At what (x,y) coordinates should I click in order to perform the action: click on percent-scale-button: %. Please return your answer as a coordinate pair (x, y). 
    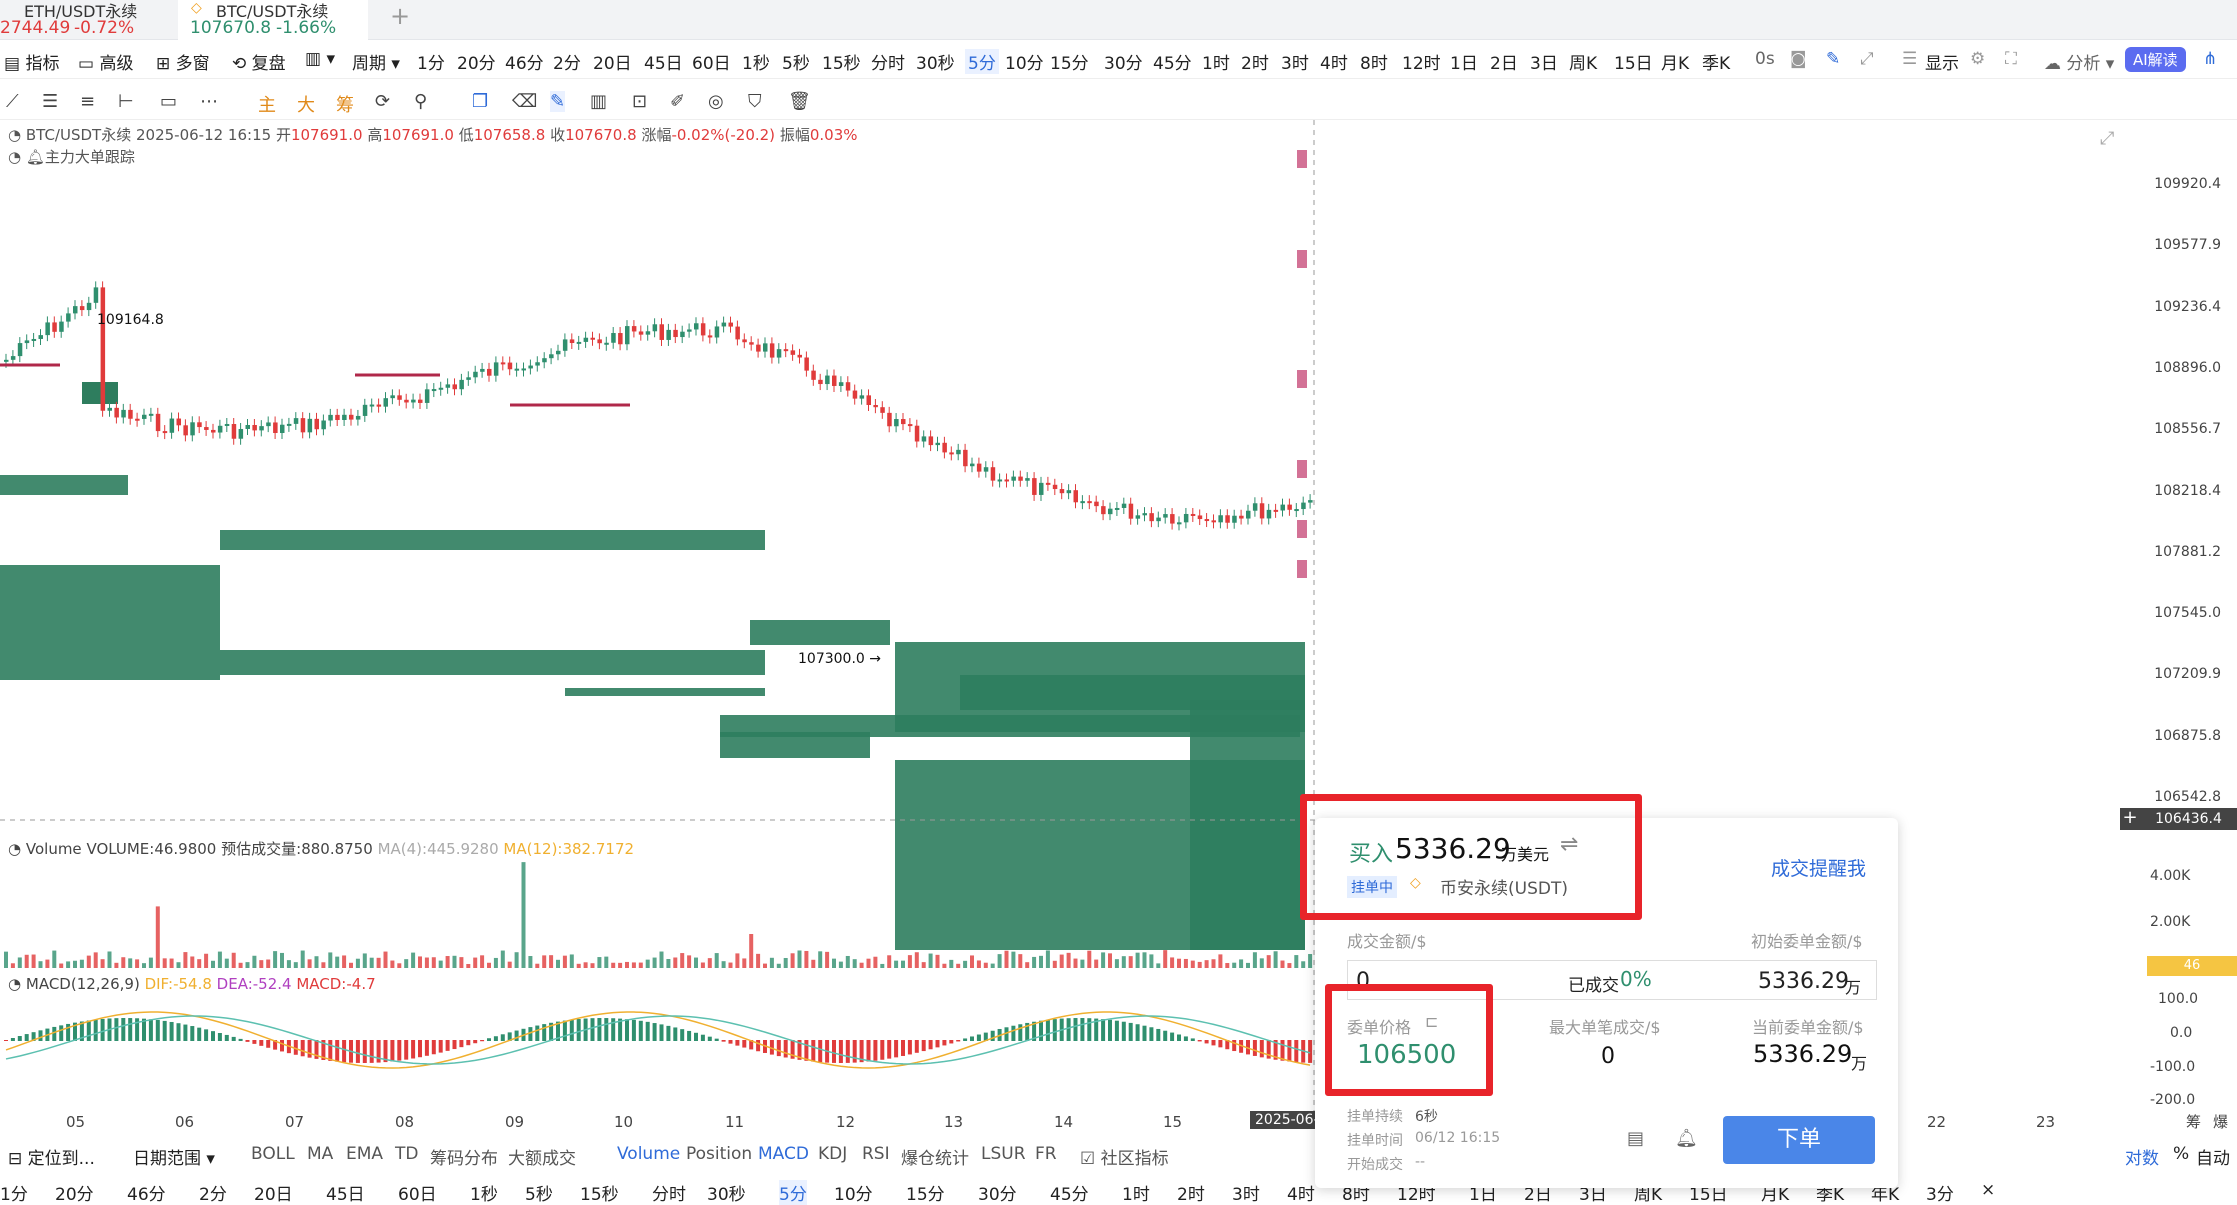
    Looking at the image, I should click on (2181, 1154).